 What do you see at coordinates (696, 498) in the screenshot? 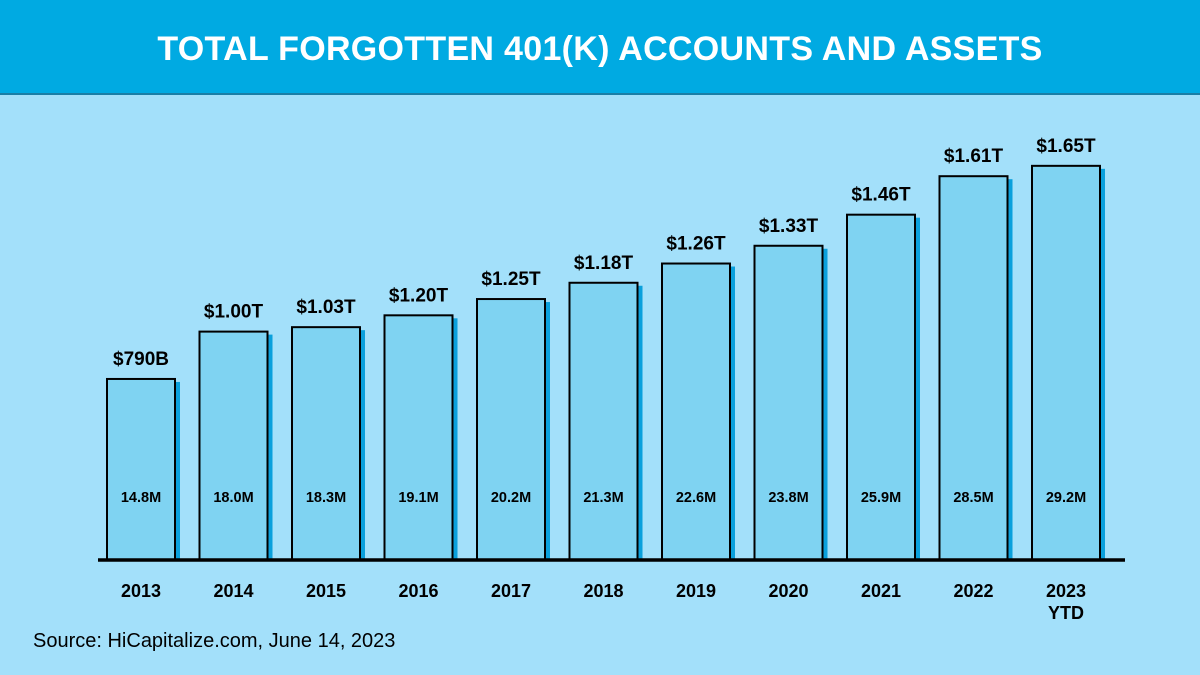
I see `accounts-label: 22.6M` at bounding box center [696, 498].